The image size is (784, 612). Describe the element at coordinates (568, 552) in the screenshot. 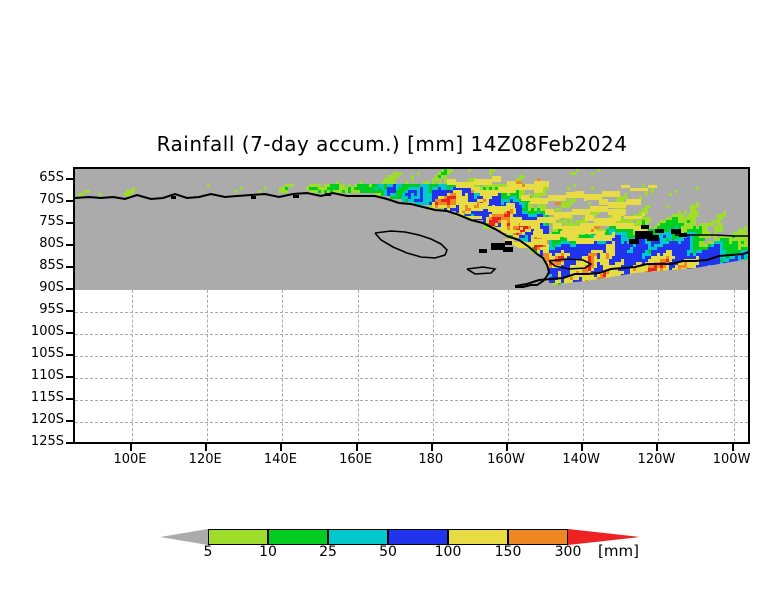

I see `colorbar-tick-label: 300` at that location.